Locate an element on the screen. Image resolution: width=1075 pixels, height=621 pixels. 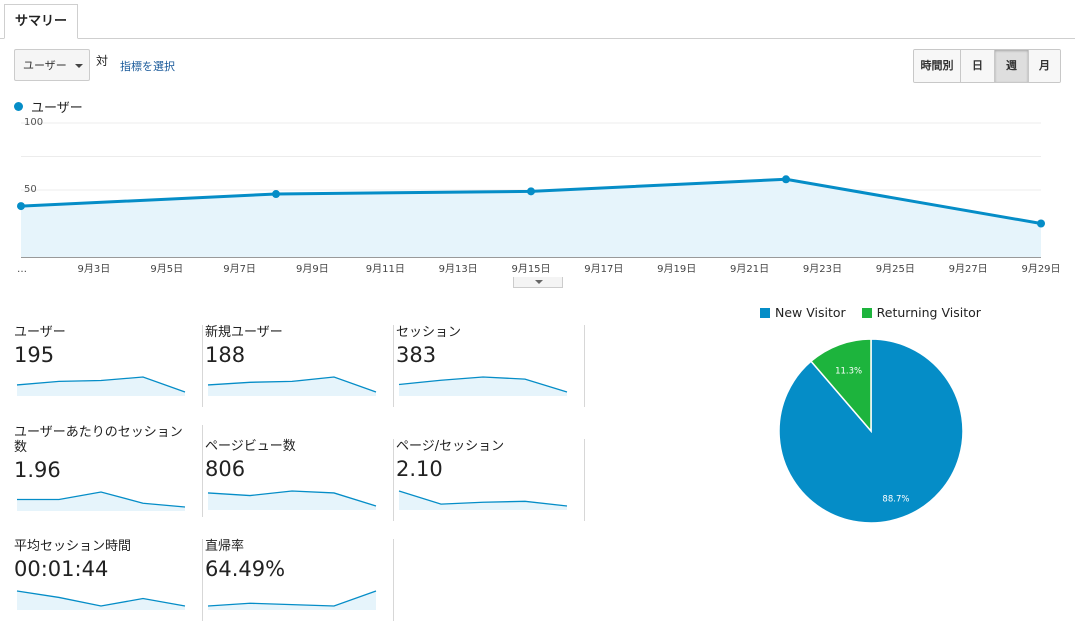
collapse-chart-toggle is located at coordinates (538, 282).